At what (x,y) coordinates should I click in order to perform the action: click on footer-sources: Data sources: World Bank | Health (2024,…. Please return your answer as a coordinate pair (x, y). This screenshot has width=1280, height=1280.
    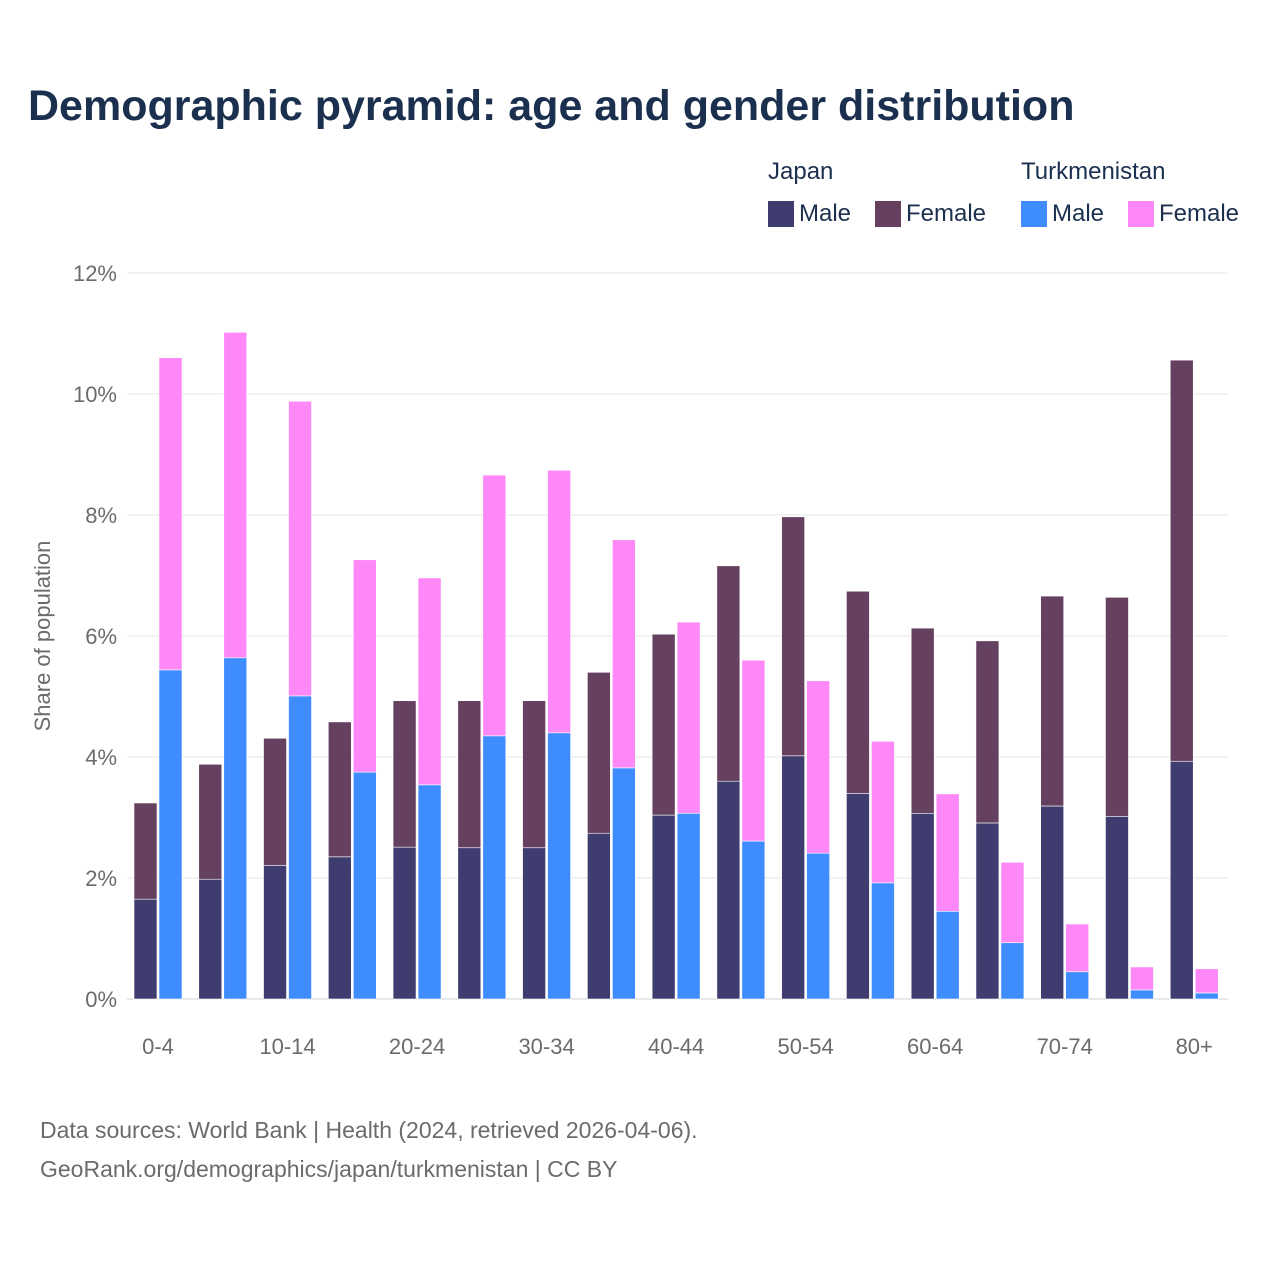
    Looking at the image, I should click on (369, 1130).